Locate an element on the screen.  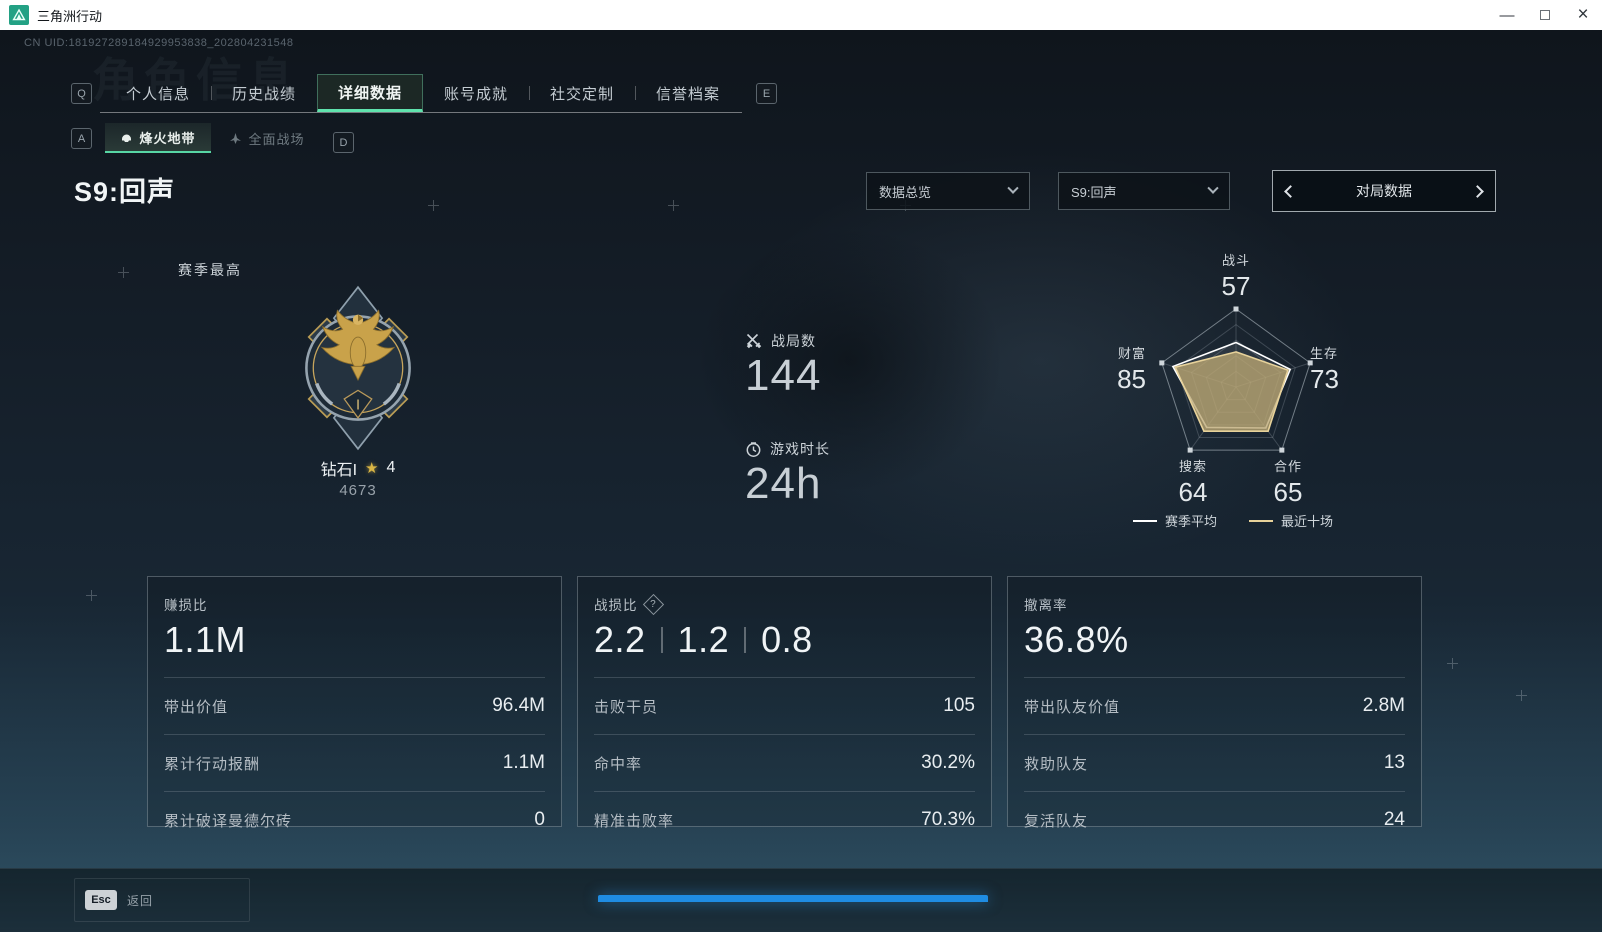
tab-reputation: 信誉档案 is located at coordinates (687, 94).